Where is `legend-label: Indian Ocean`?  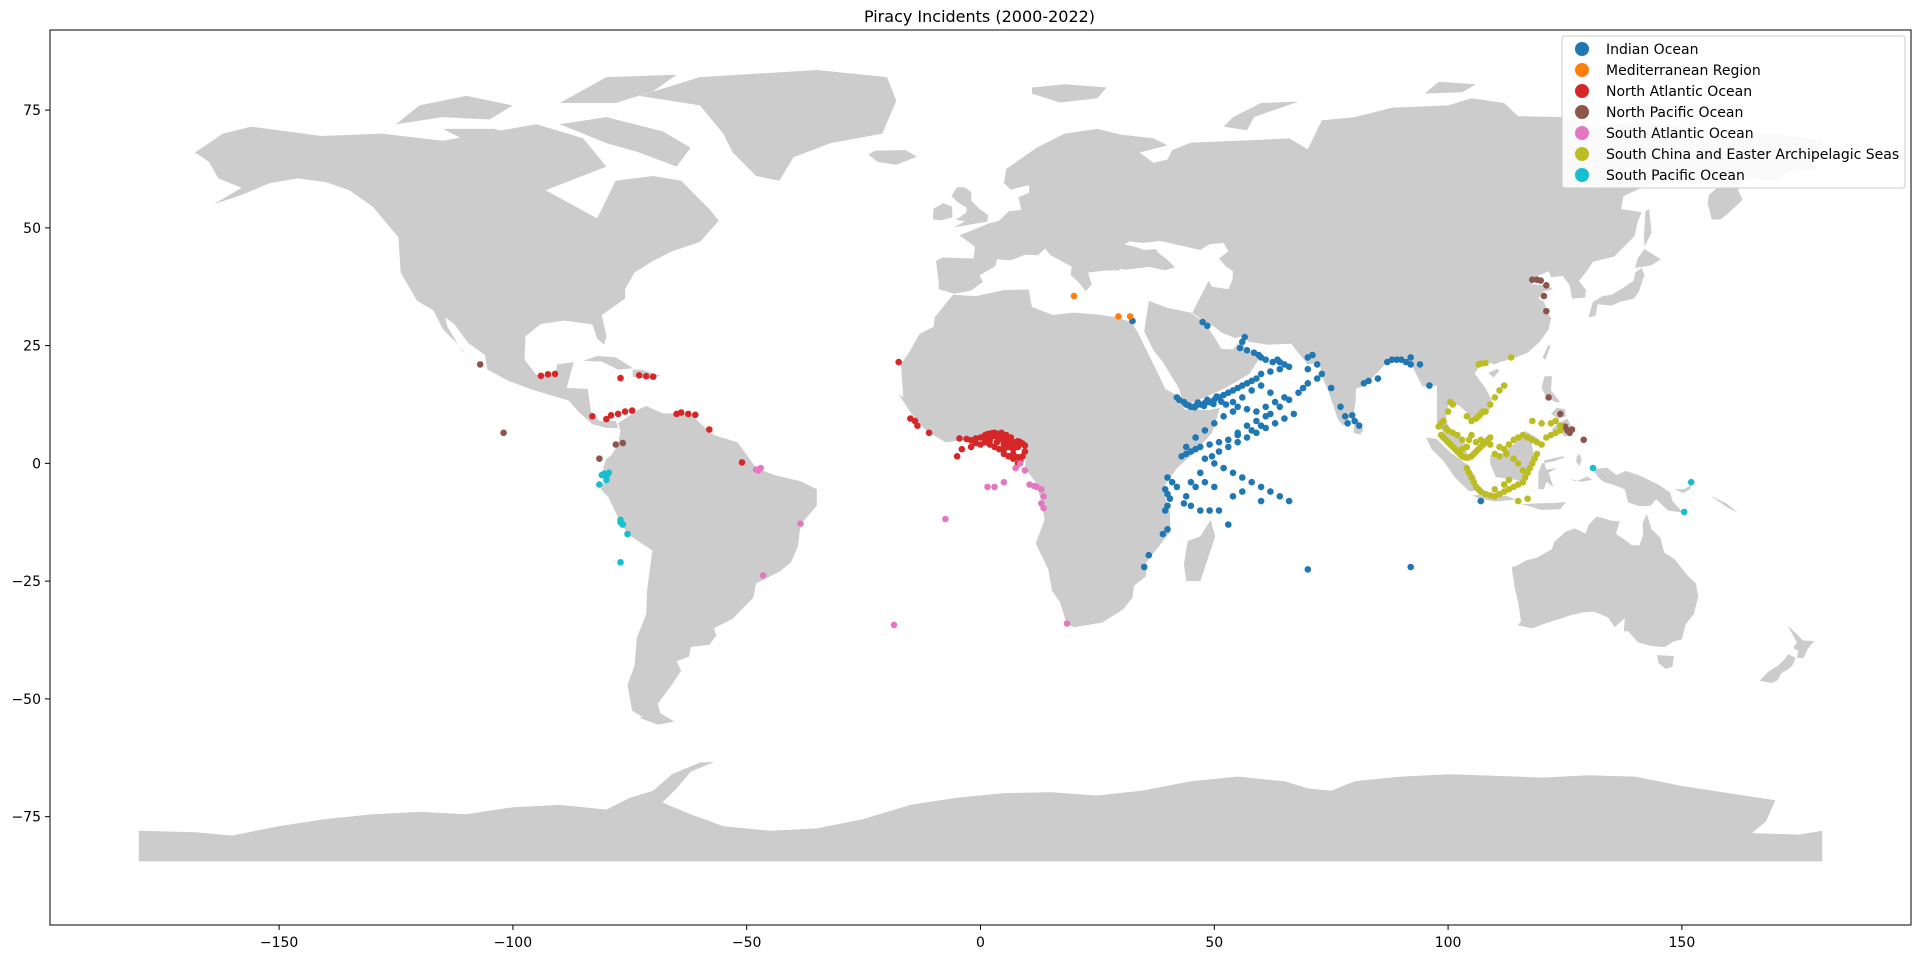
legend-label: Indian Ocean is located at coordinates (1652, 50).